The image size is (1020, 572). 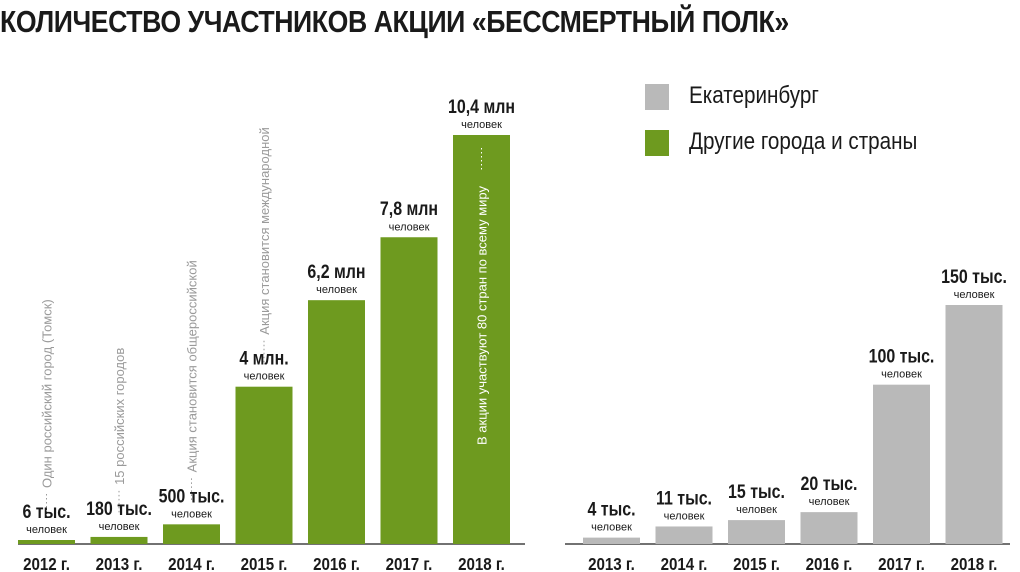 I want to click on other-unit-label-4: человек, so click(x=336, y=290).